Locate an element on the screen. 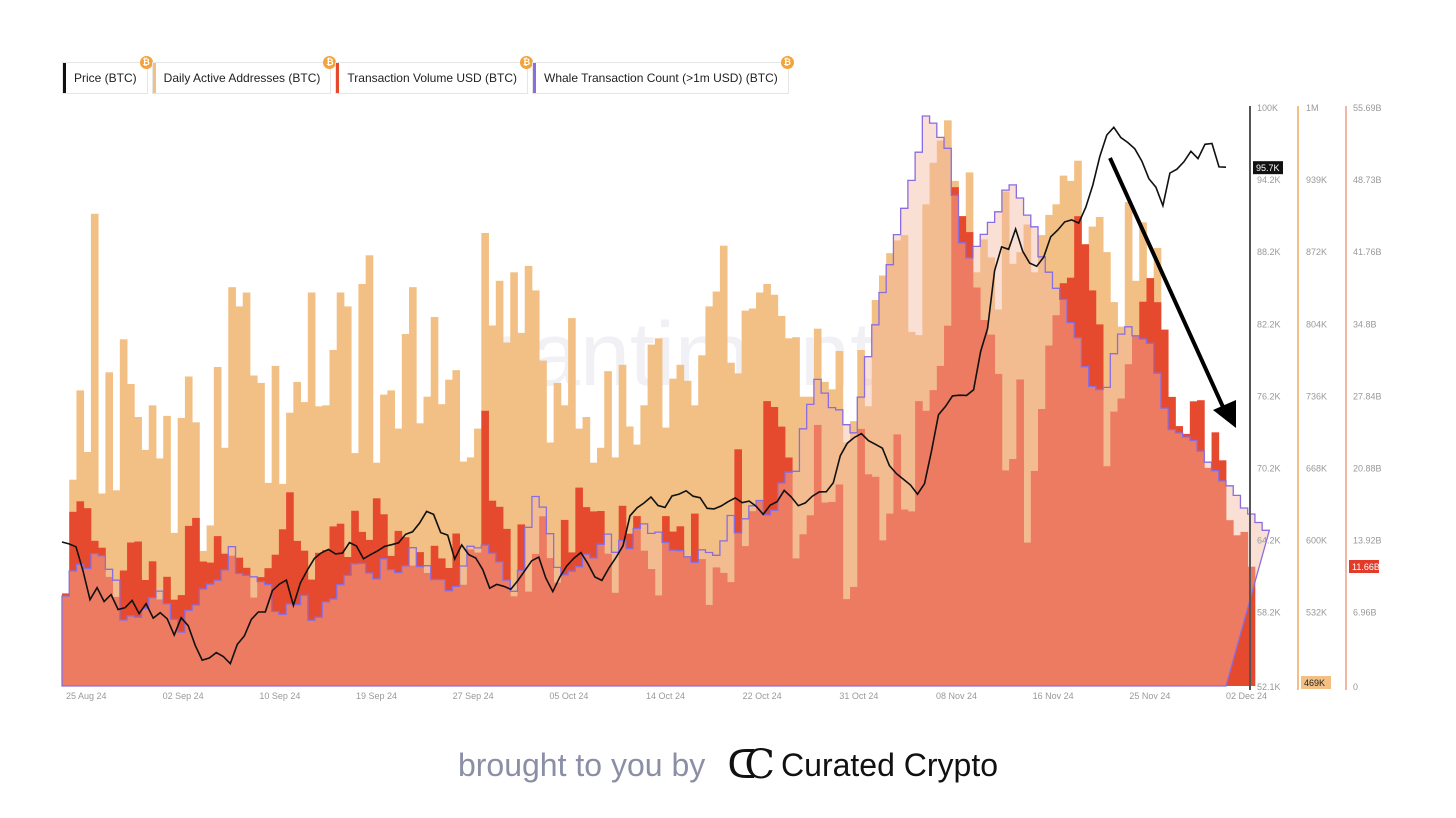 This screenshot has width=1456, height=818. daa-axis-tick: 532K is located at coordinates (1316, 613).